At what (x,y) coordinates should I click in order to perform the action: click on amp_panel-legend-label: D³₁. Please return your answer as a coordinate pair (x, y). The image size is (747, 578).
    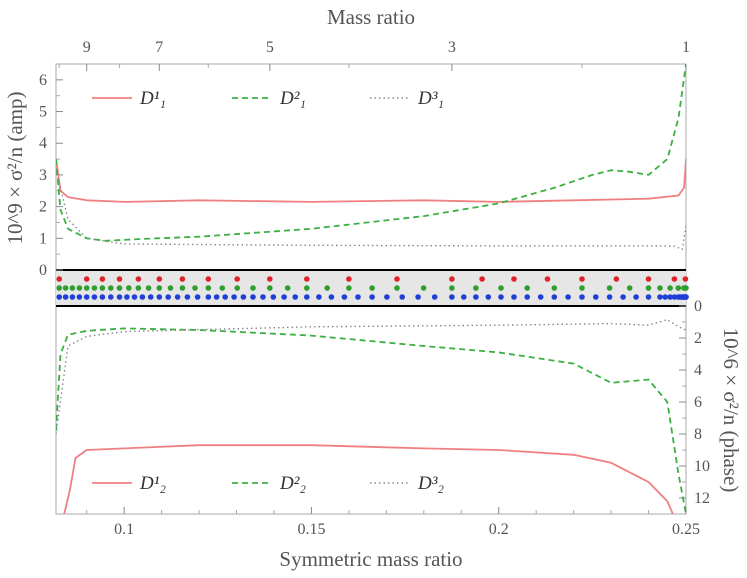
    Looking at the image, I should click on (430, 98).